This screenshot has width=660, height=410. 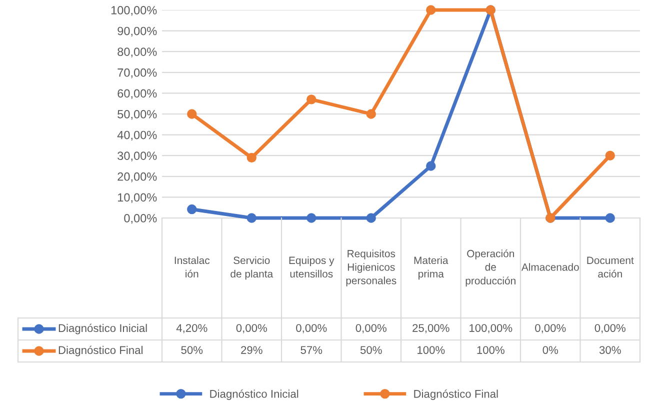 I want to click on x-tick-label: Servicio de planta, so click(x=252, y=268).